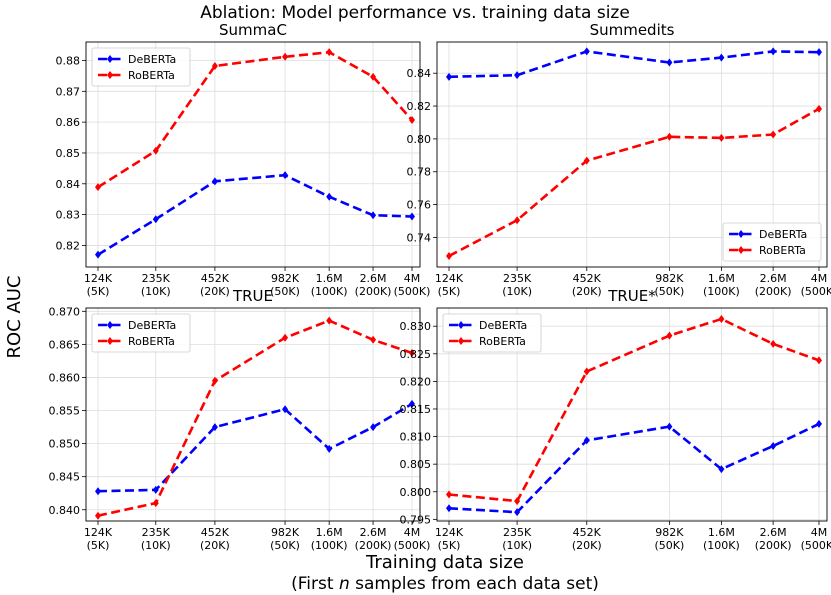 The width and height of the screenshot is (831, 595). Describe the element at coordinates (253, 414) in the screenshot. I see `axes-frame` at that location.